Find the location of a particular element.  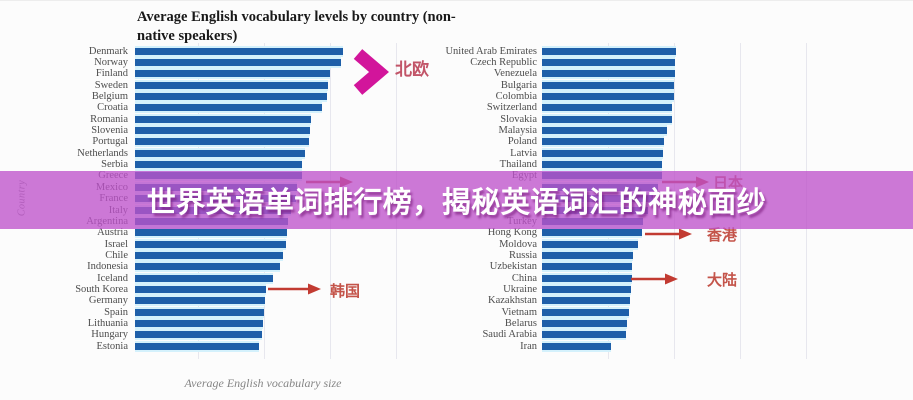

korea-annotation-label: 韩国 is located at coordinates (345, 292).